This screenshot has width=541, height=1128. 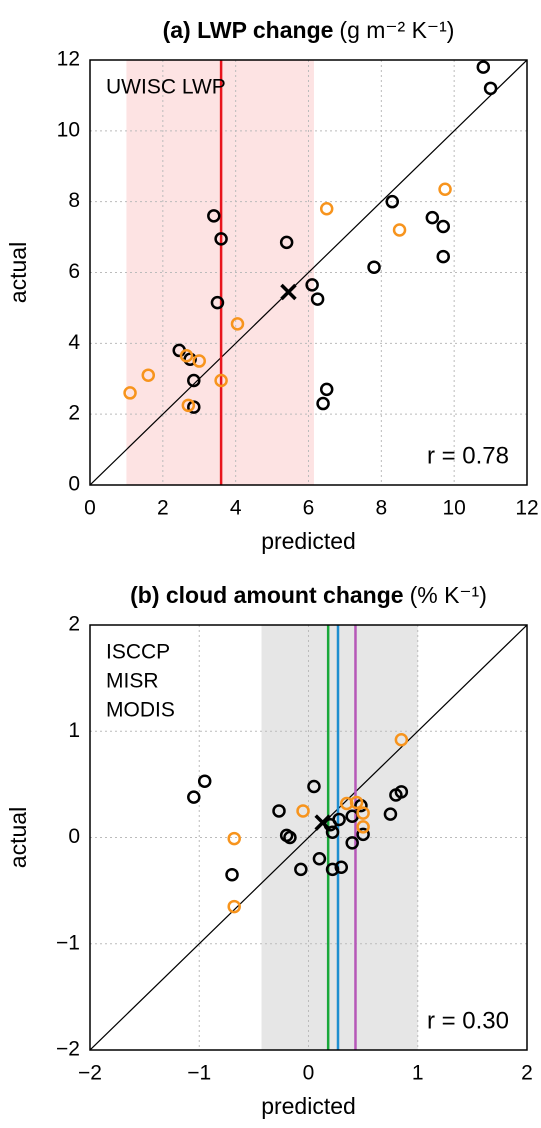 What do you see at coordinates (381, 508) in the screenshot?
I see `x-tick-label: 8` at bounding box center [381, 508].